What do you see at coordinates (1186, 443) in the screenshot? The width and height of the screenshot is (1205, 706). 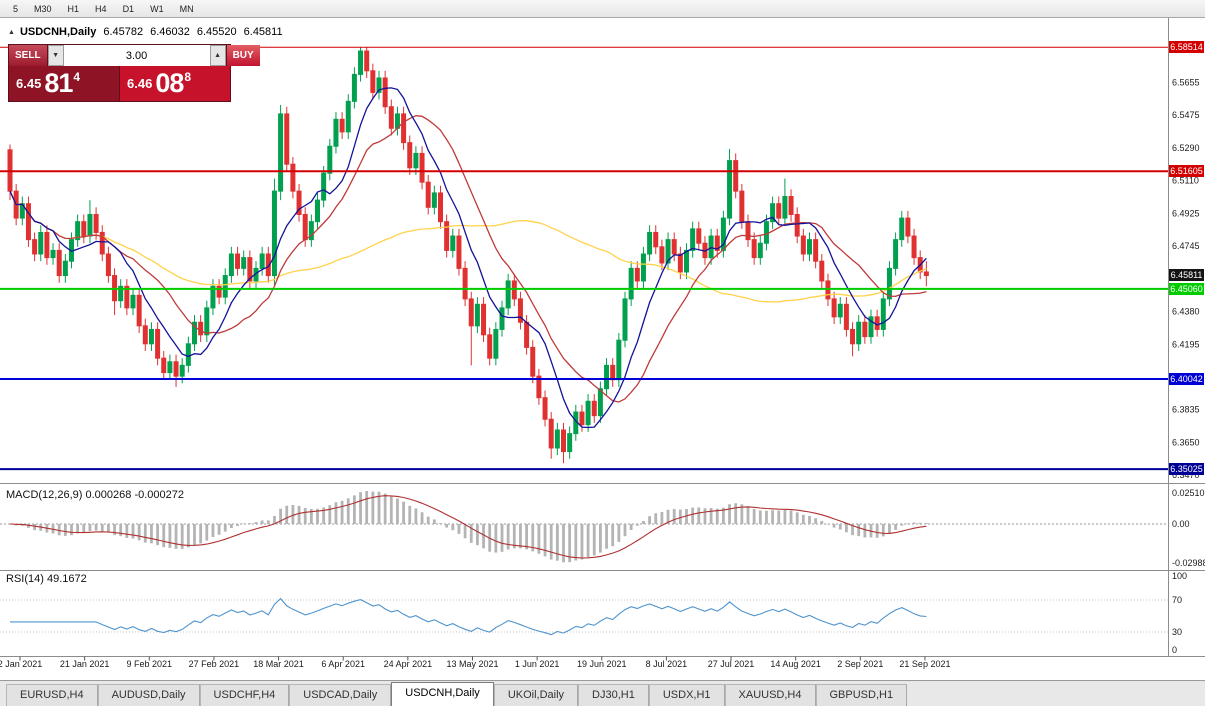 I see `svg-text: 6.3650` at bounding box center [1186, 443].